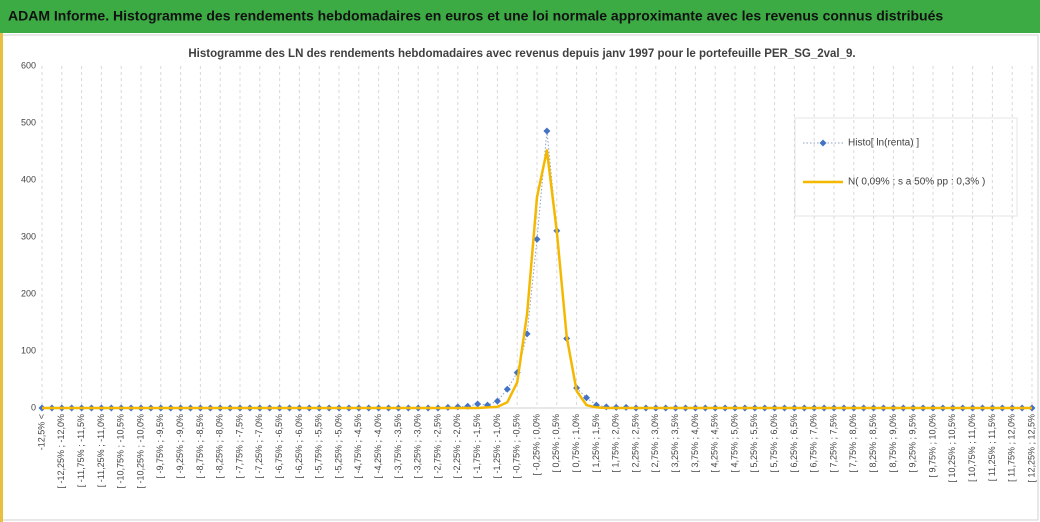  I want to click on x-tick-label: [ 1,75% ; 2,0%, so click(616, 443).